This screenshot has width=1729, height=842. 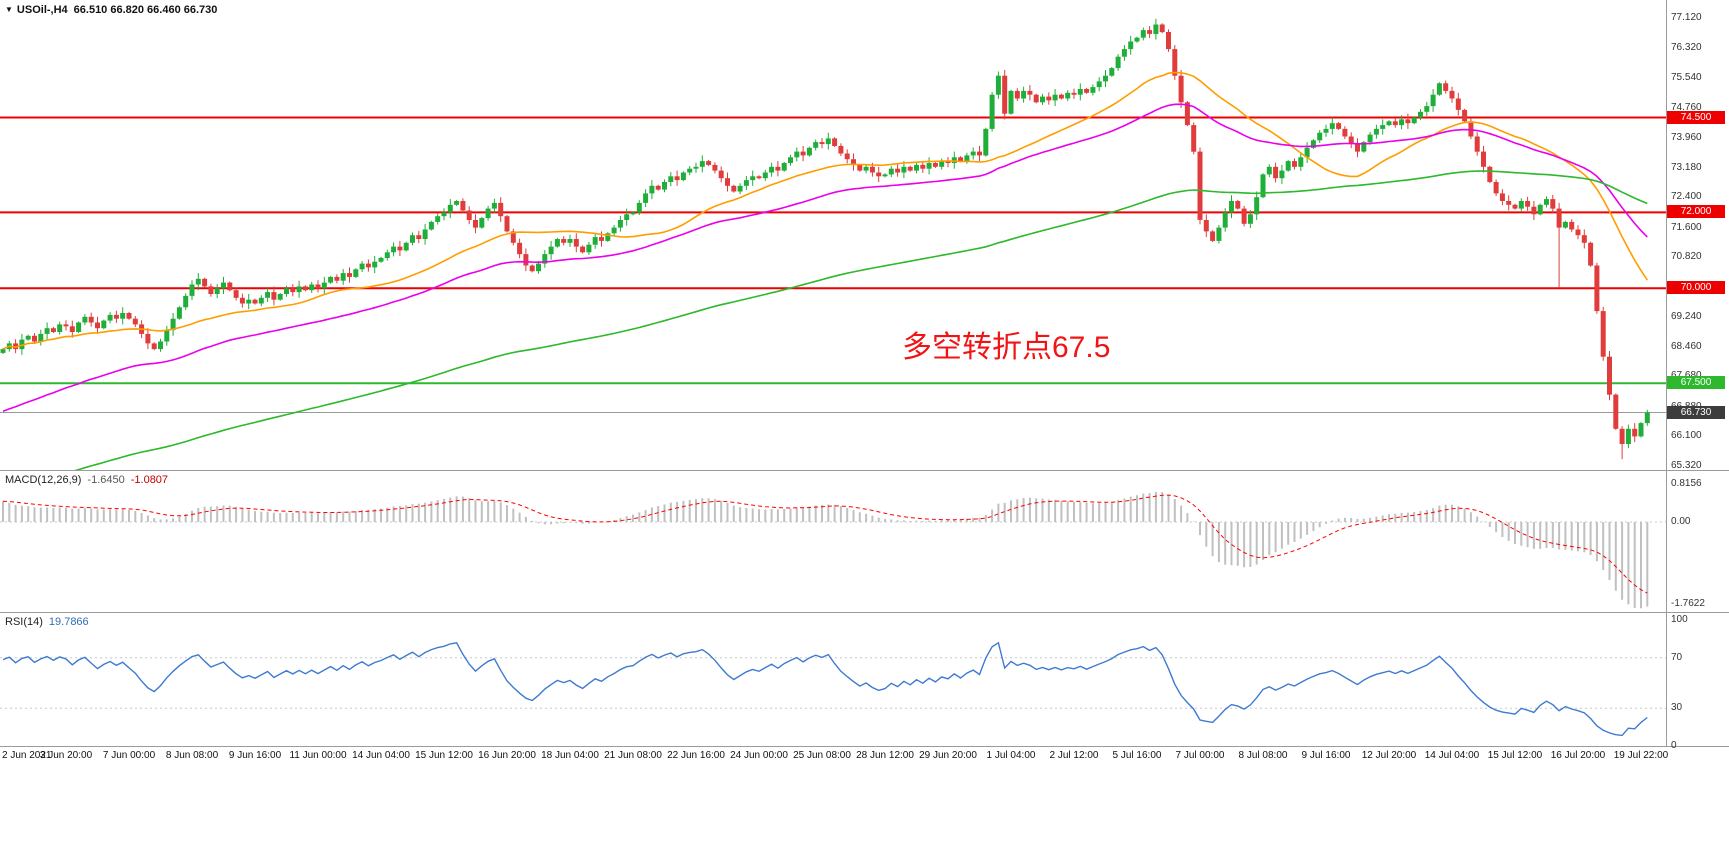 I want to click on macd-main-value: -1.6450, so click(x=106, y=480).